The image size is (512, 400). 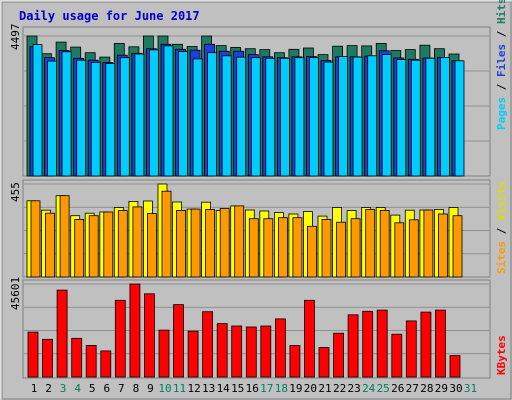 What do you see at coordinates (455, 388) in the screenshot?
I see `x-label-day-30: 30` at bounding box center [455, 388].